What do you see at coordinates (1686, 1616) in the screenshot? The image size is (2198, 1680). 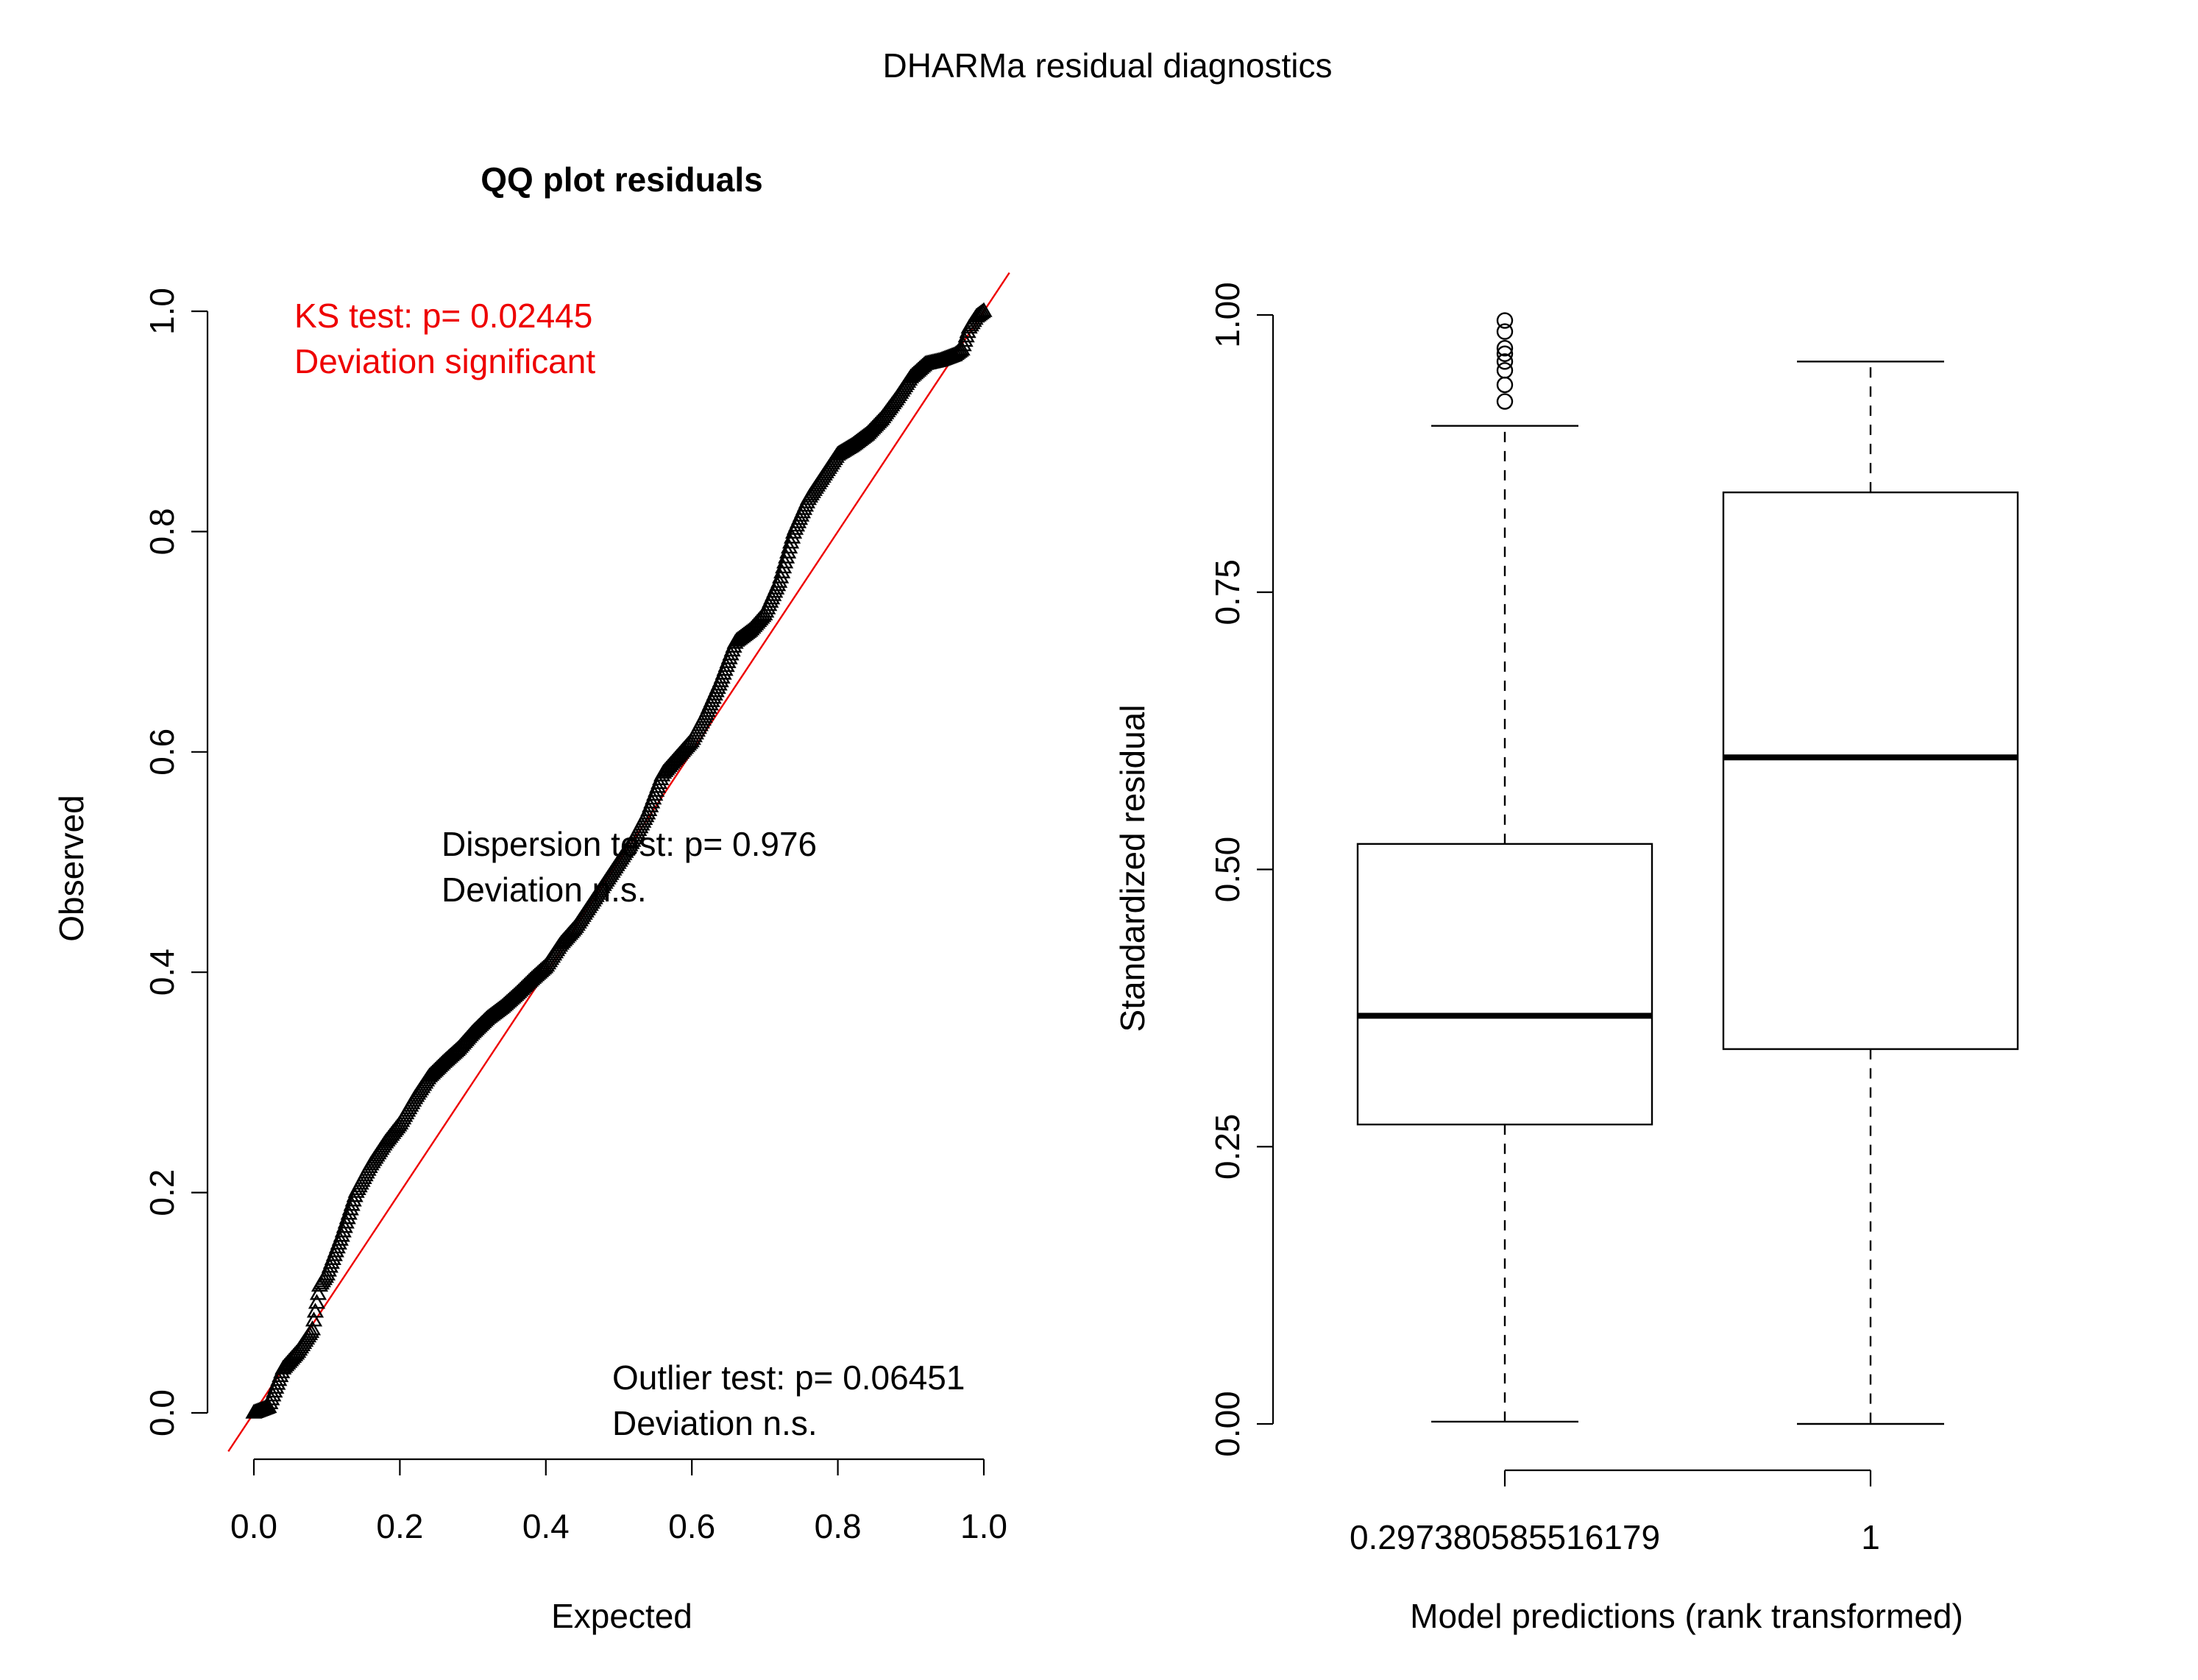 I see `box-x-axis-title: Model predictions (rank transformed)` at bounding box center [1686, 1616].